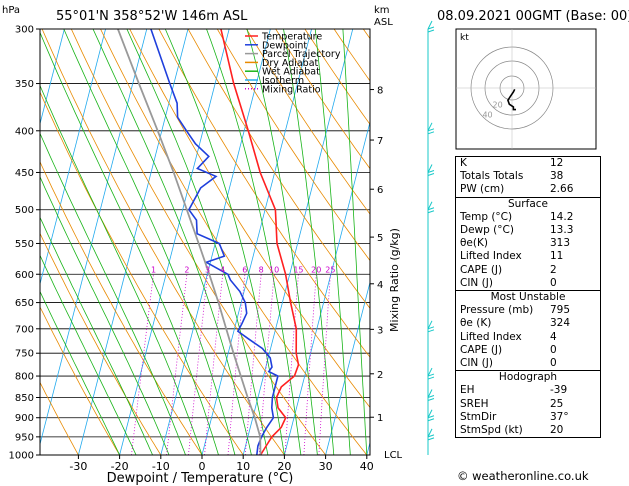 The height and width of the screenshot is (486, 629). What do you see at coordinates (200, 478) in the screenshot?
I see `x-axis-label: Dewpoint / Temperature (°C)` at bounding box center [200, 478].